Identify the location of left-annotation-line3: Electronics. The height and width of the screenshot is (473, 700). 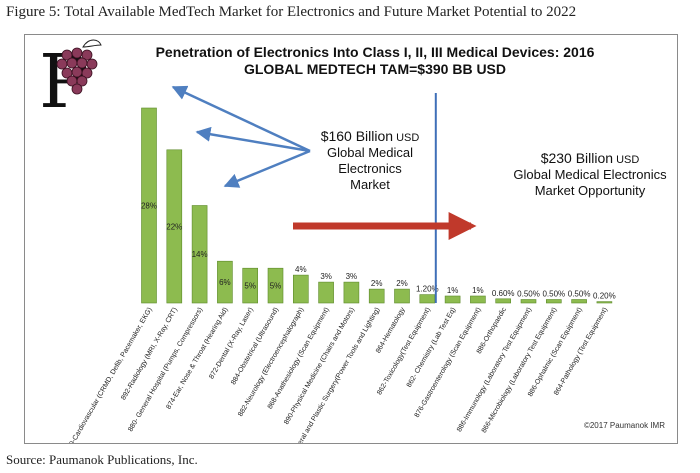
(370, 168).